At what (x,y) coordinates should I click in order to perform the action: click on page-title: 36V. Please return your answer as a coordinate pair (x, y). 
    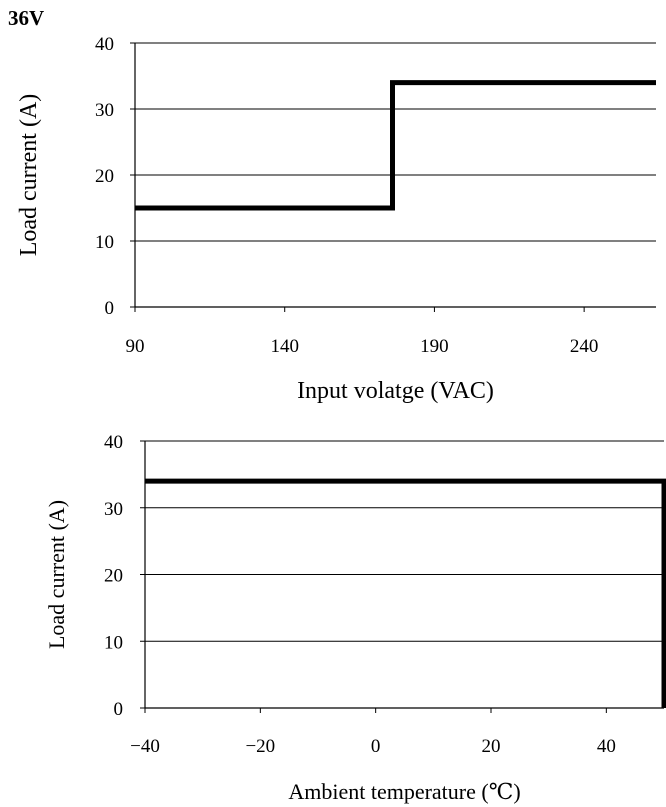
    Looking at the image, I should click on (26, 18).